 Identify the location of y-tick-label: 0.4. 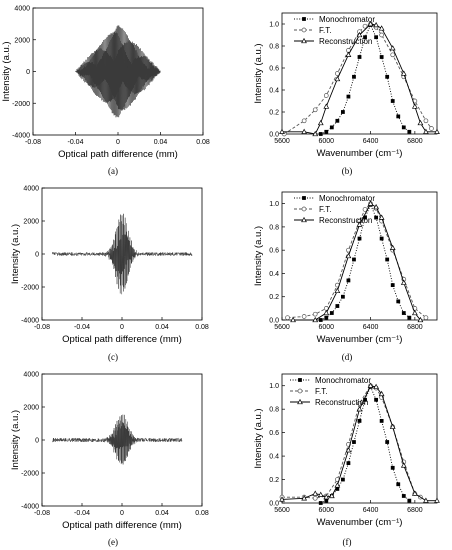
(274, 274).